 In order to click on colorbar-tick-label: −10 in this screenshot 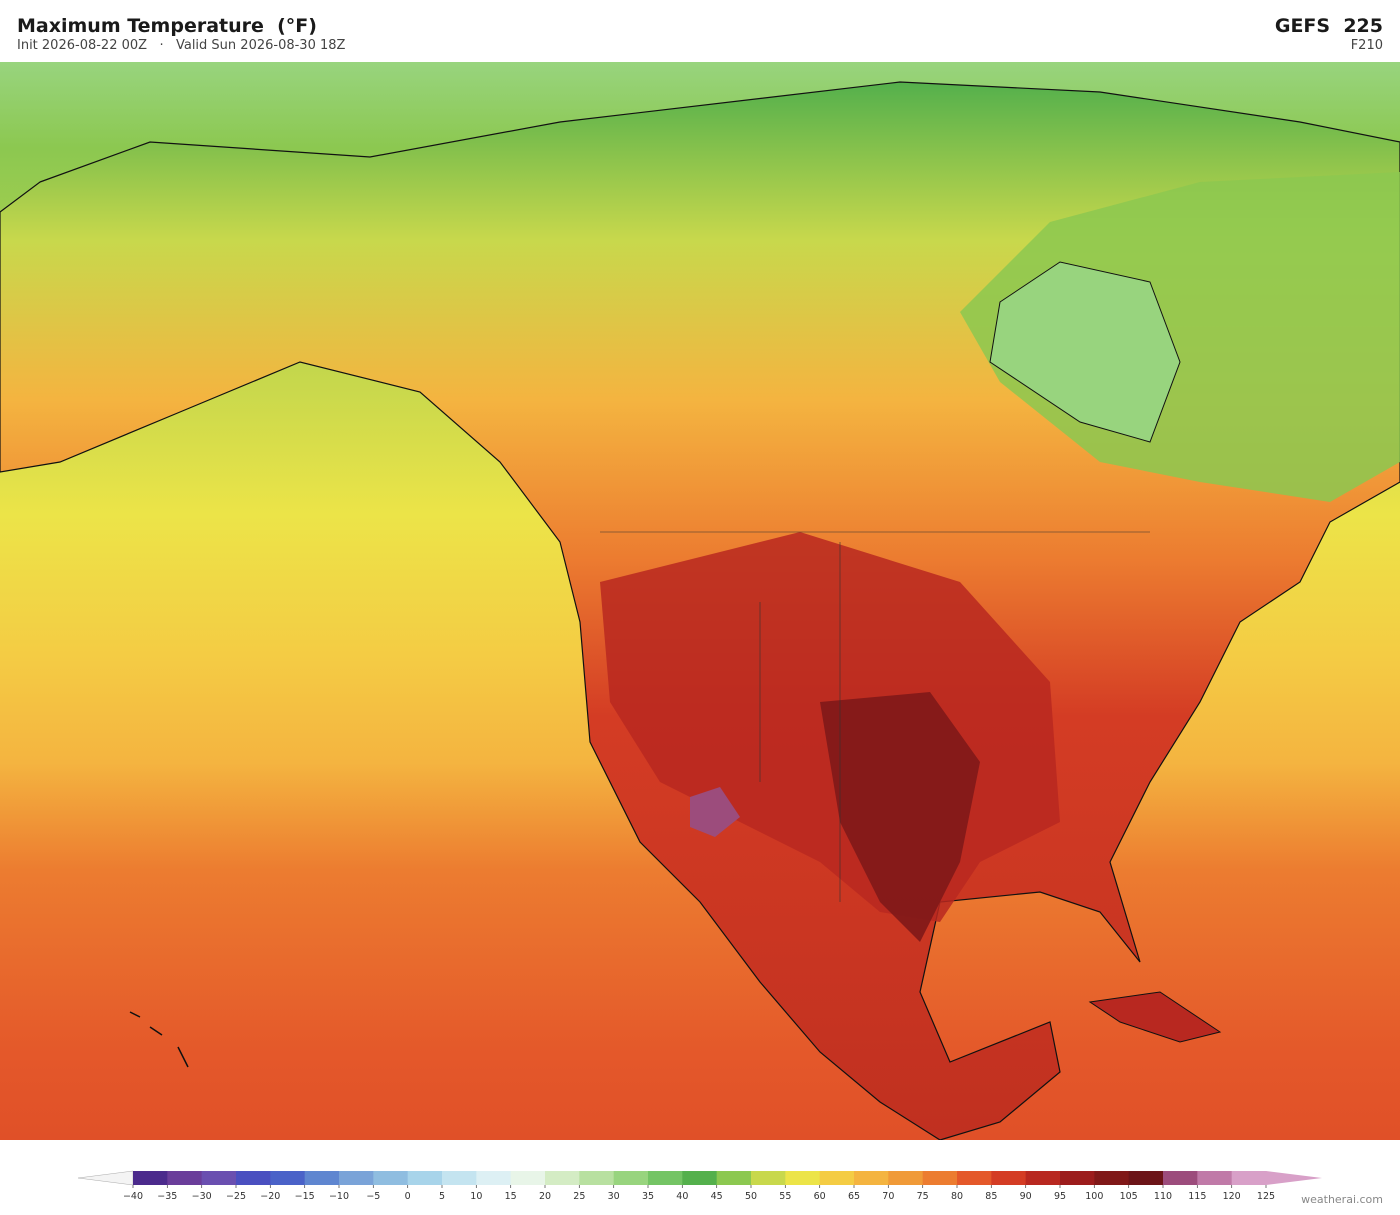, I will do `click(339, 1196)`.